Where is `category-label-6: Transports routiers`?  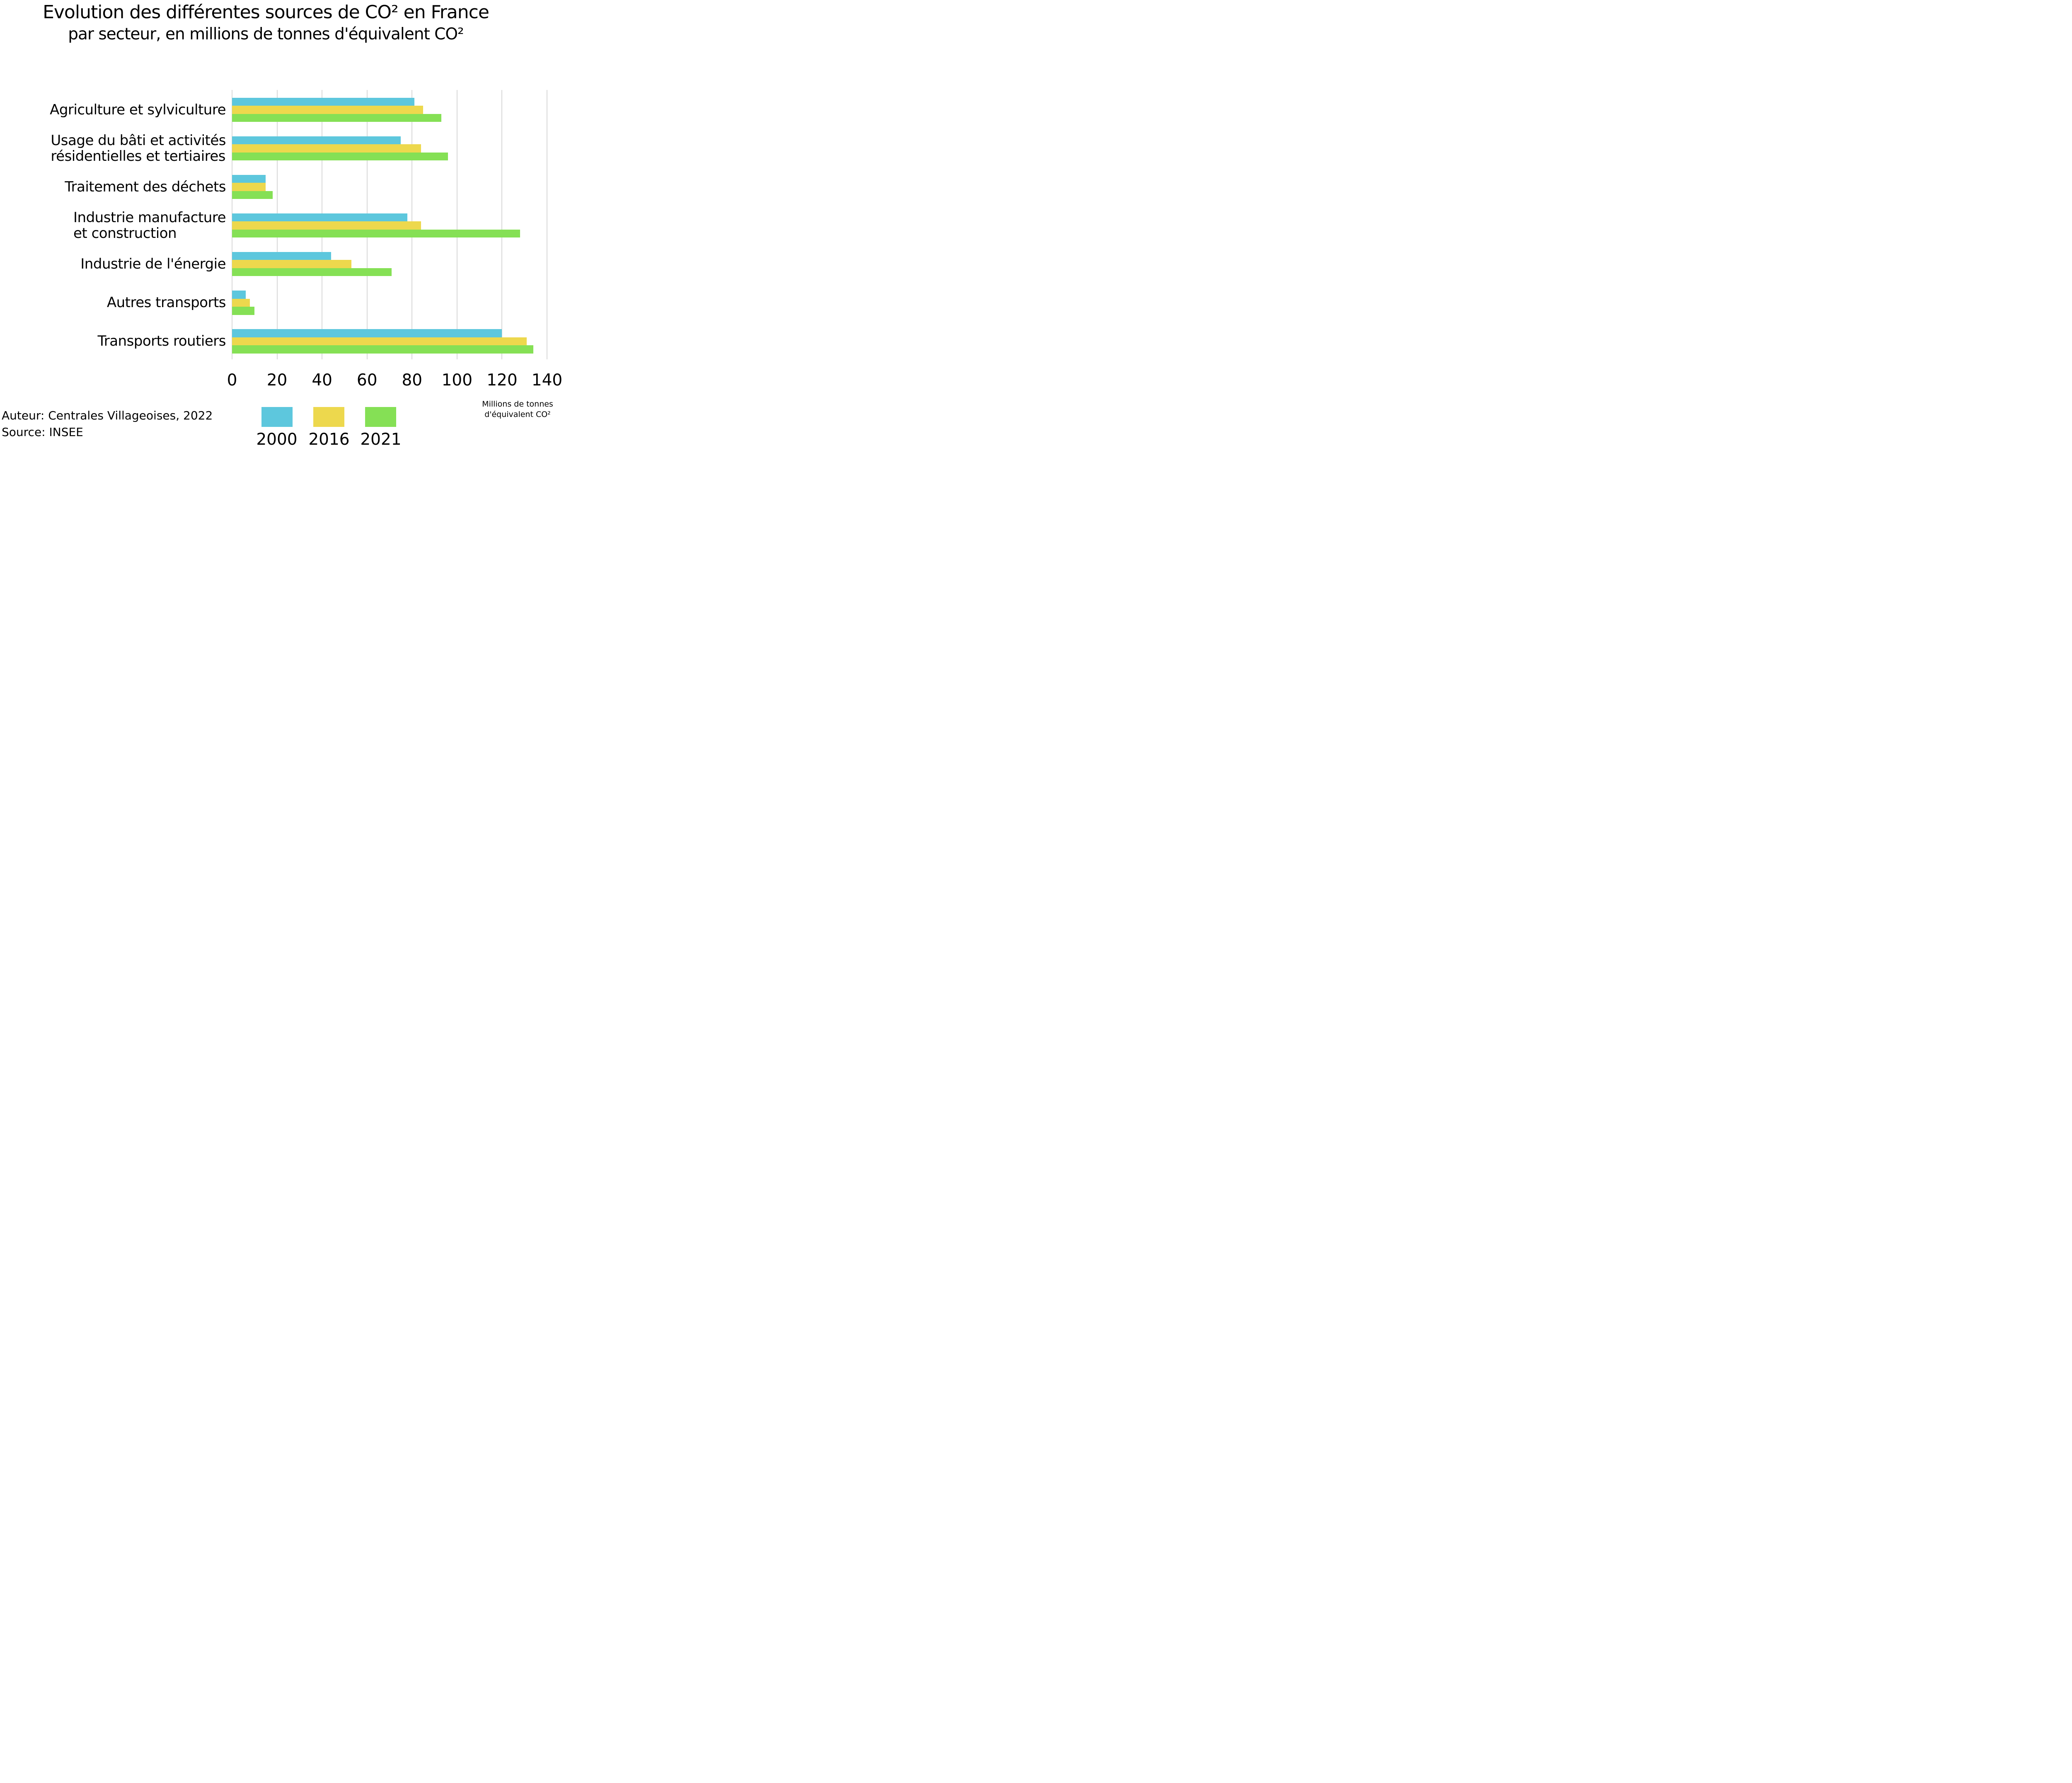 category-label-6: Transports routiers is located at coordinates (113, 341).